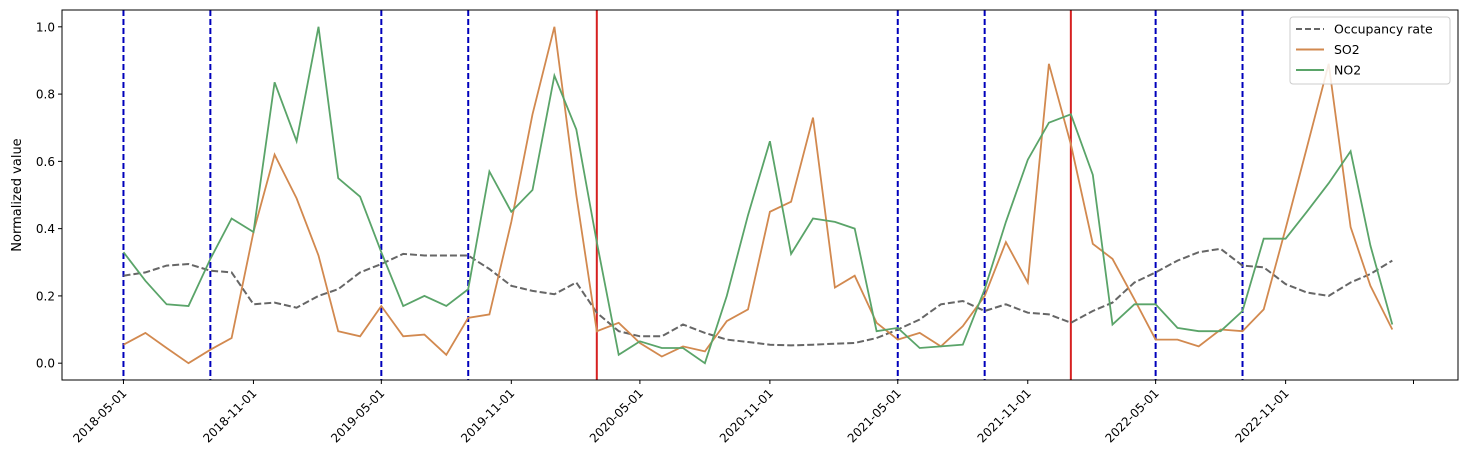 Image resolution: width=1466 pixels, height=470 pixels. Describe the element at coordinates (1132, 415) in the screenshot. I see `x-tick-label: 2022-05-01` at that location.